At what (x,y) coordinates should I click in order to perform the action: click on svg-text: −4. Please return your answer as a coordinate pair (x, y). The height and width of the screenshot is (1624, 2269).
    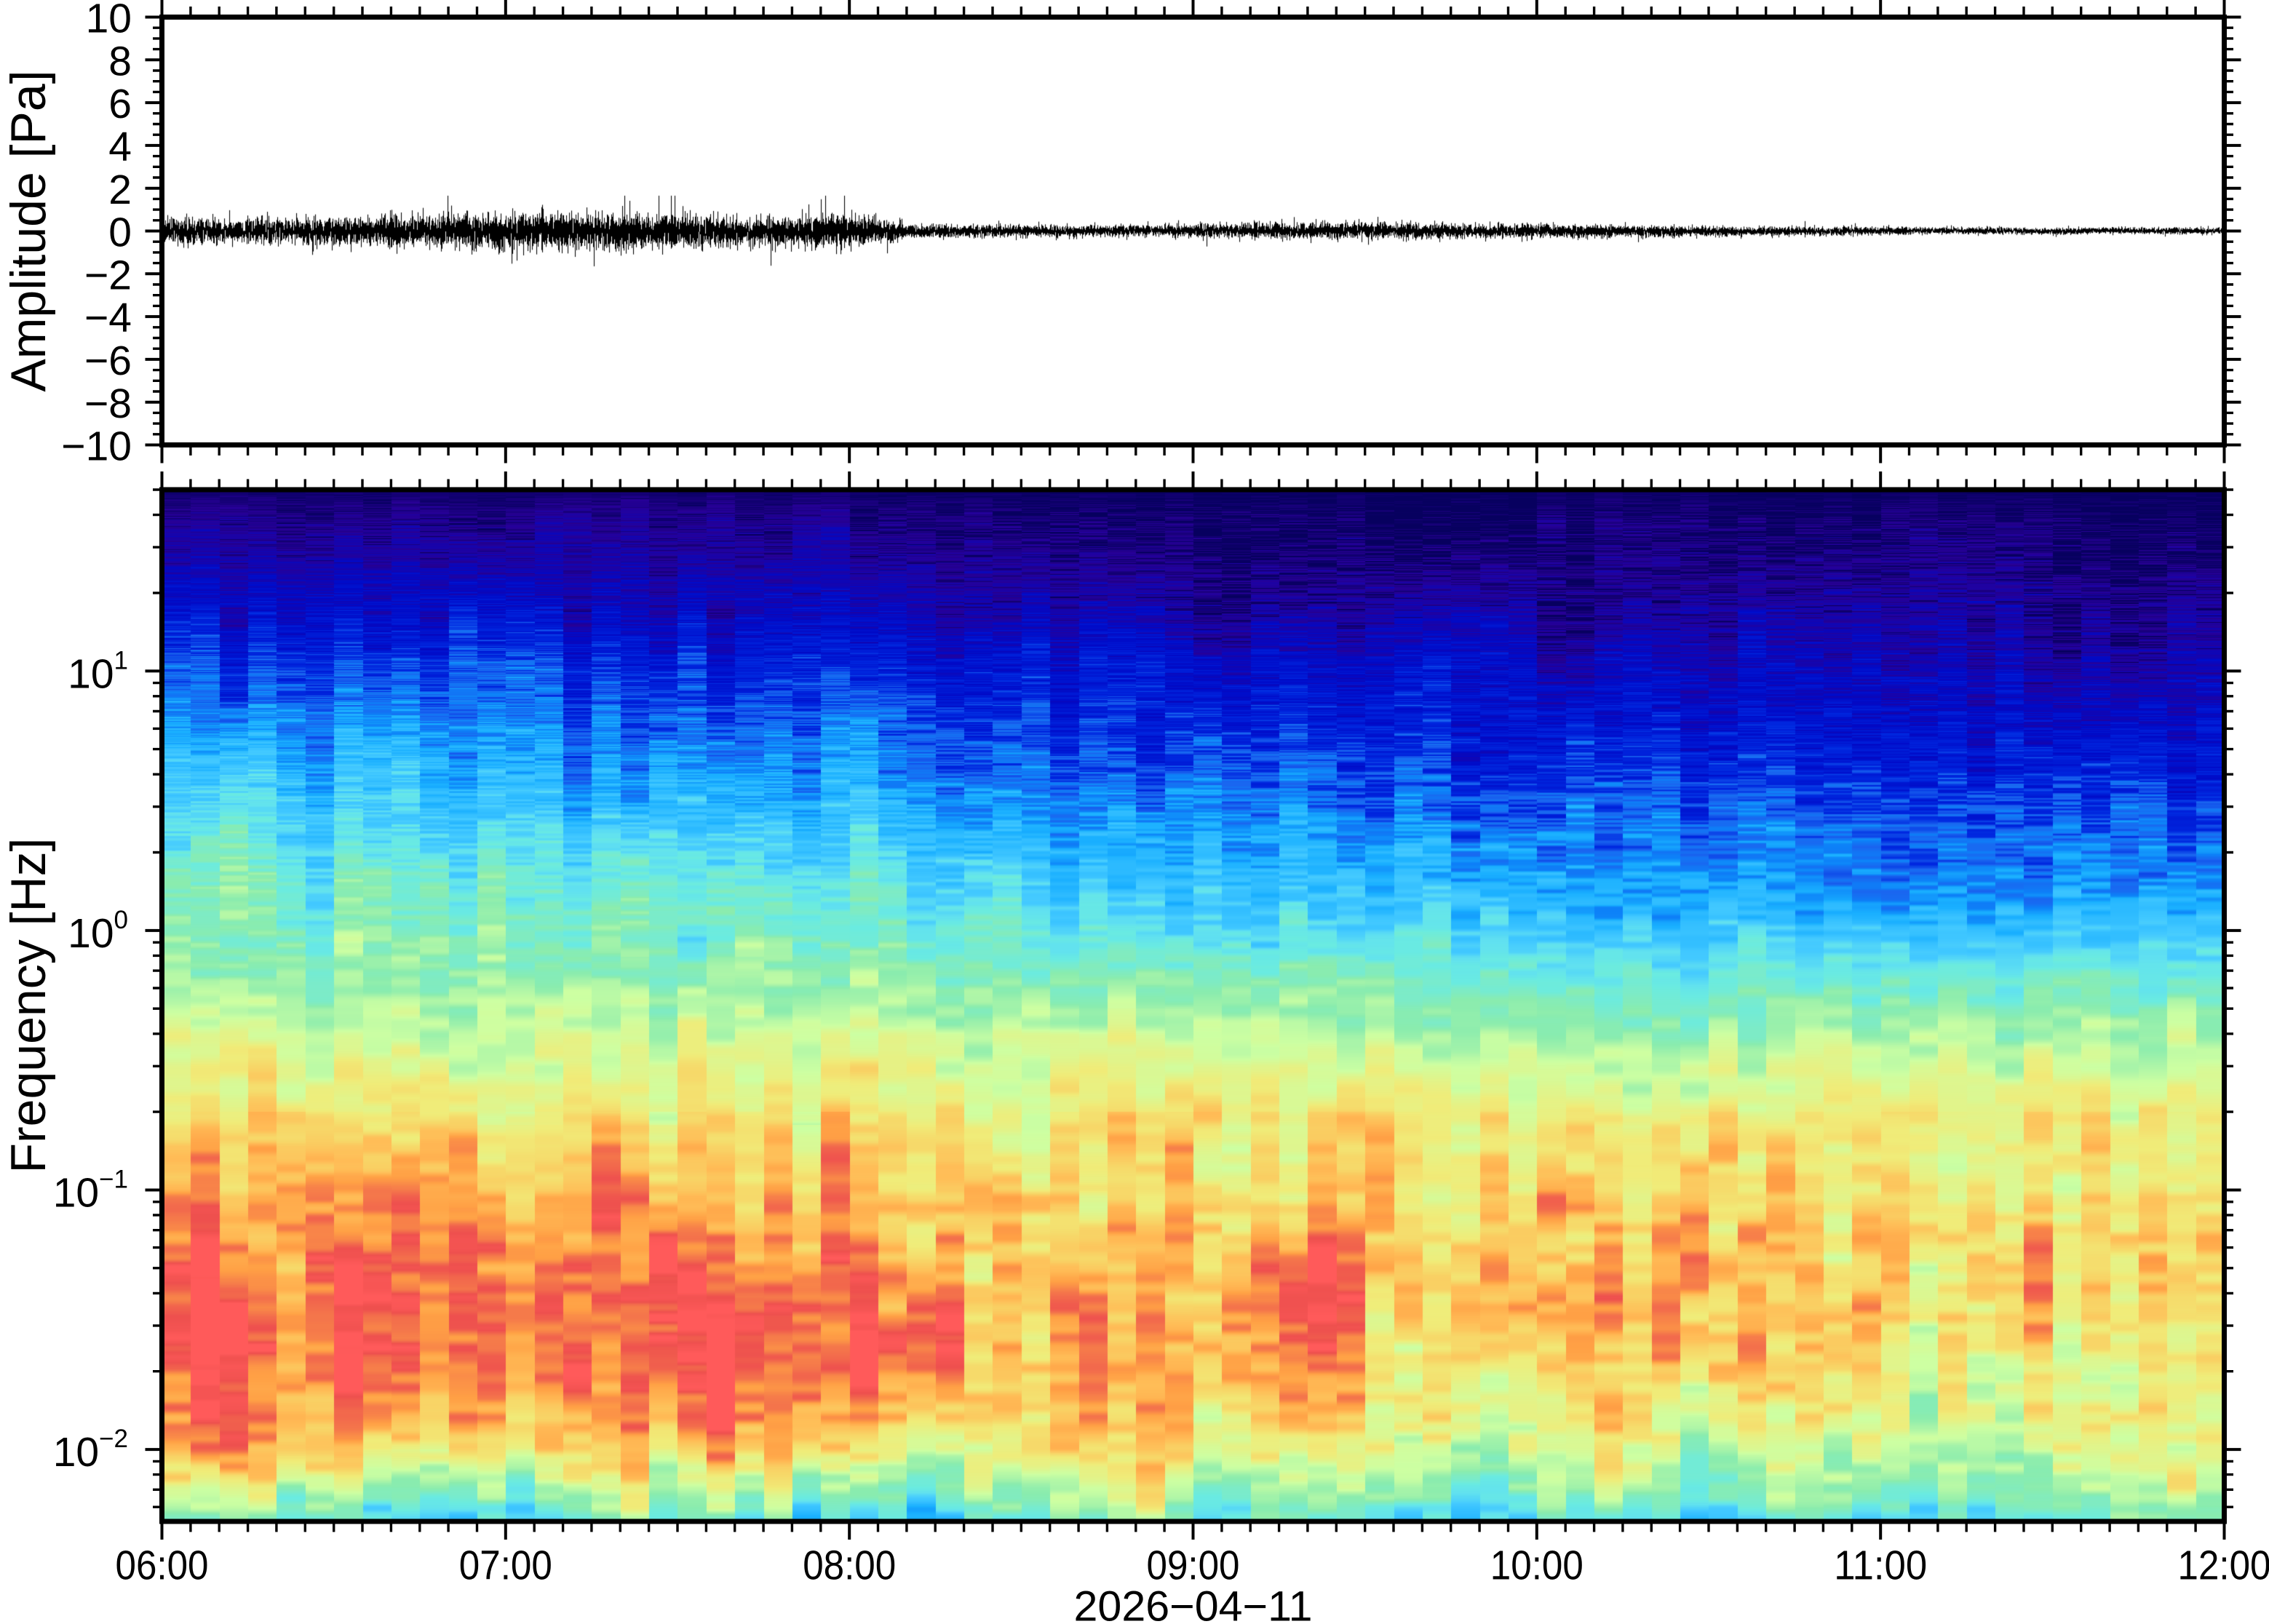
    Looking at the image, I should click on (108, 318).